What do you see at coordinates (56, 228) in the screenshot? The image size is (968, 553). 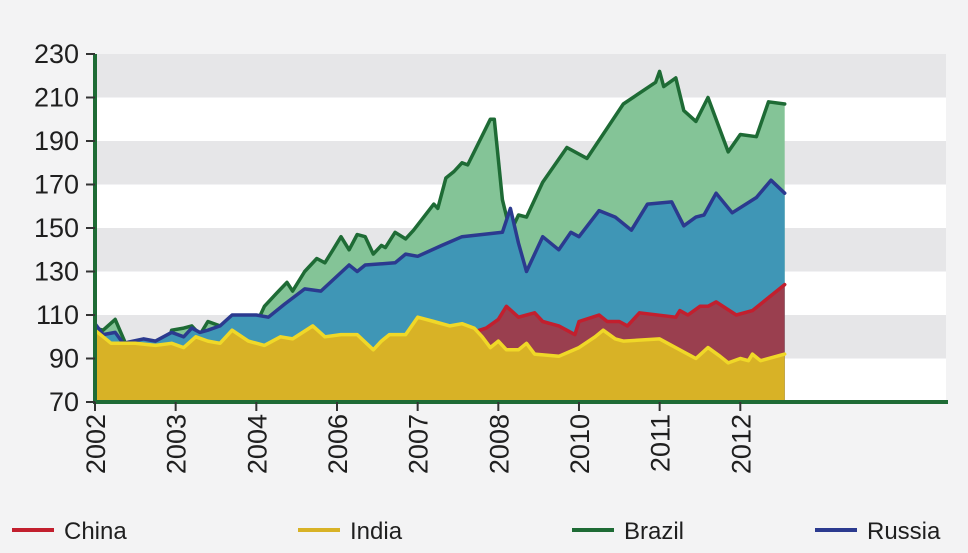 I see `y-tick-label: 150` at bounding box center [56, 228].